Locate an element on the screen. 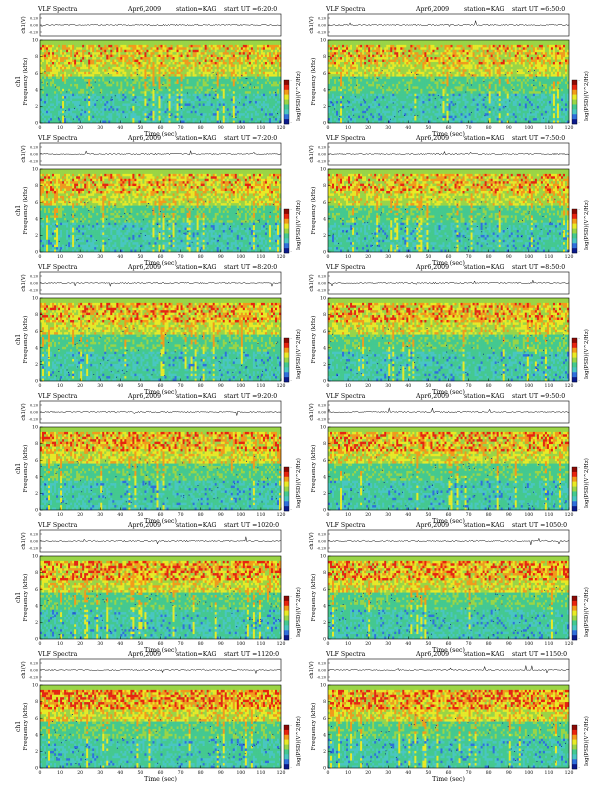 Image resolution: width=612 pixels, height=796 pixels. panel-start-time: start UT =9:20:0 is located at coordinates (250, 396).